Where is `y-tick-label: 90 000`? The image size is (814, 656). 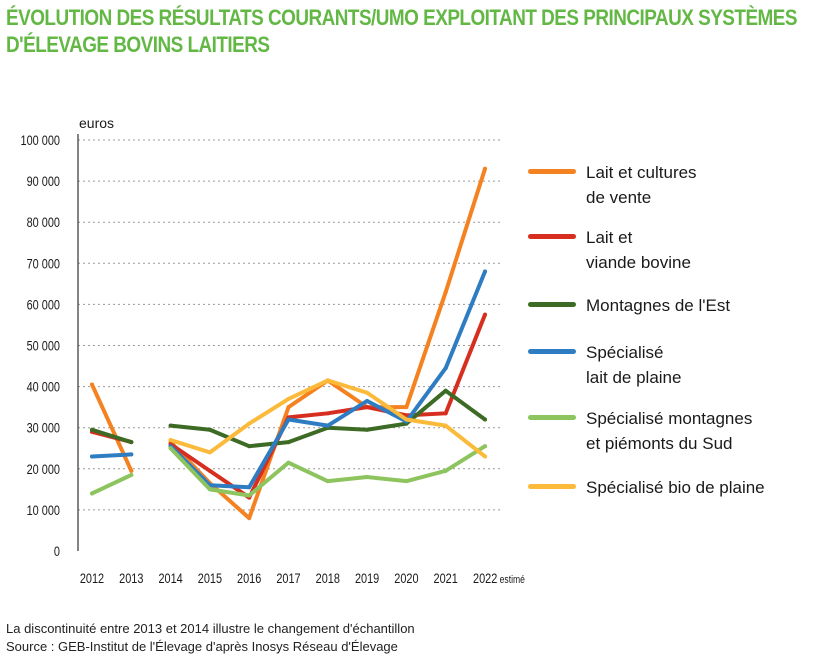
y-tick-label: 90 000 is located at coordinates (43, 182).